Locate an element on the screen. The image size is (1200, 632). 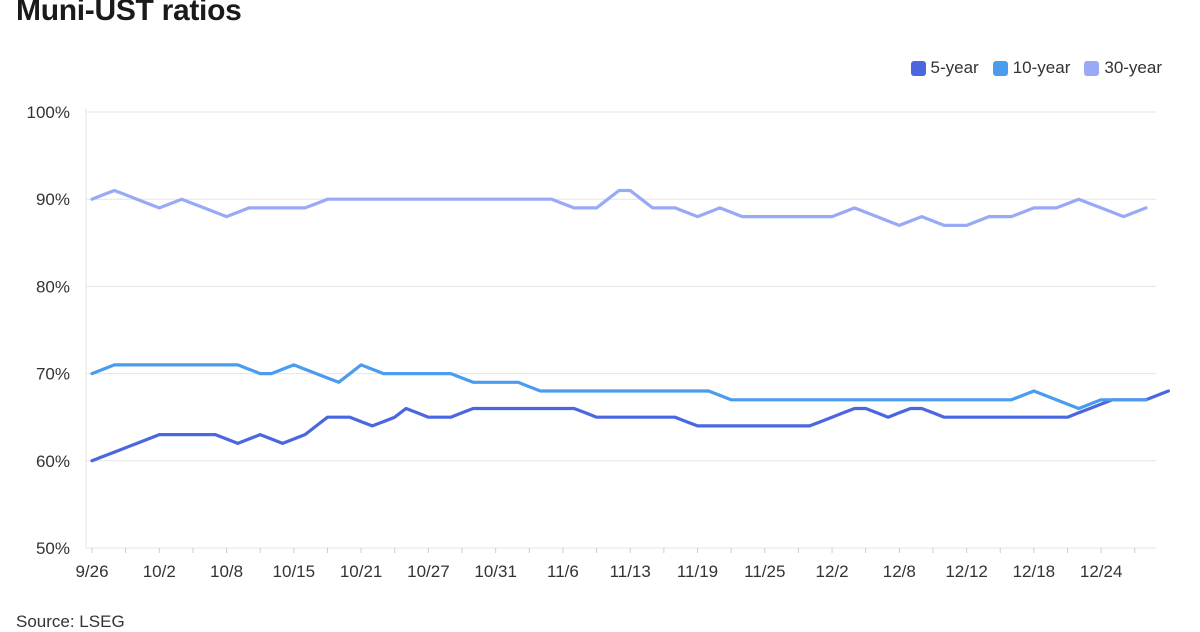
x-tick-label-11-25: 11/25 is located at coordinates (764, 571).